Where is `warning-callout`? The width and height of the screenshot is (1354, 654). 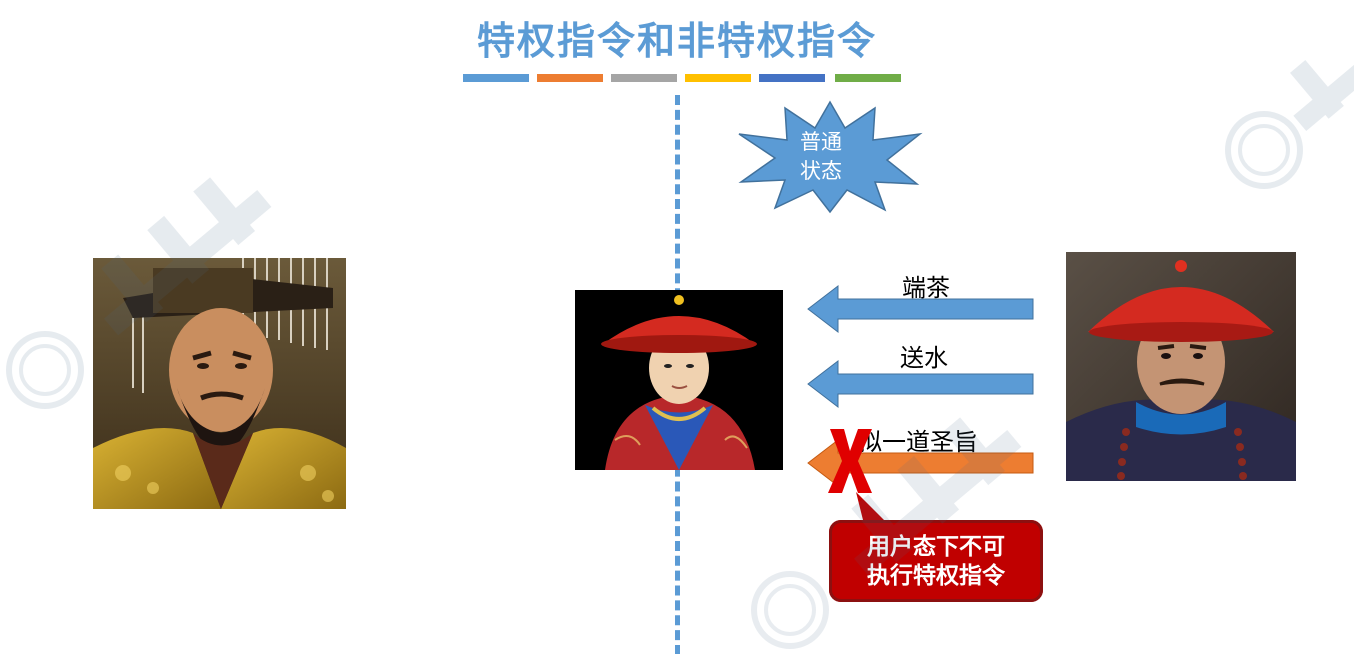
warning-callout is located at coordinates (936, 561).